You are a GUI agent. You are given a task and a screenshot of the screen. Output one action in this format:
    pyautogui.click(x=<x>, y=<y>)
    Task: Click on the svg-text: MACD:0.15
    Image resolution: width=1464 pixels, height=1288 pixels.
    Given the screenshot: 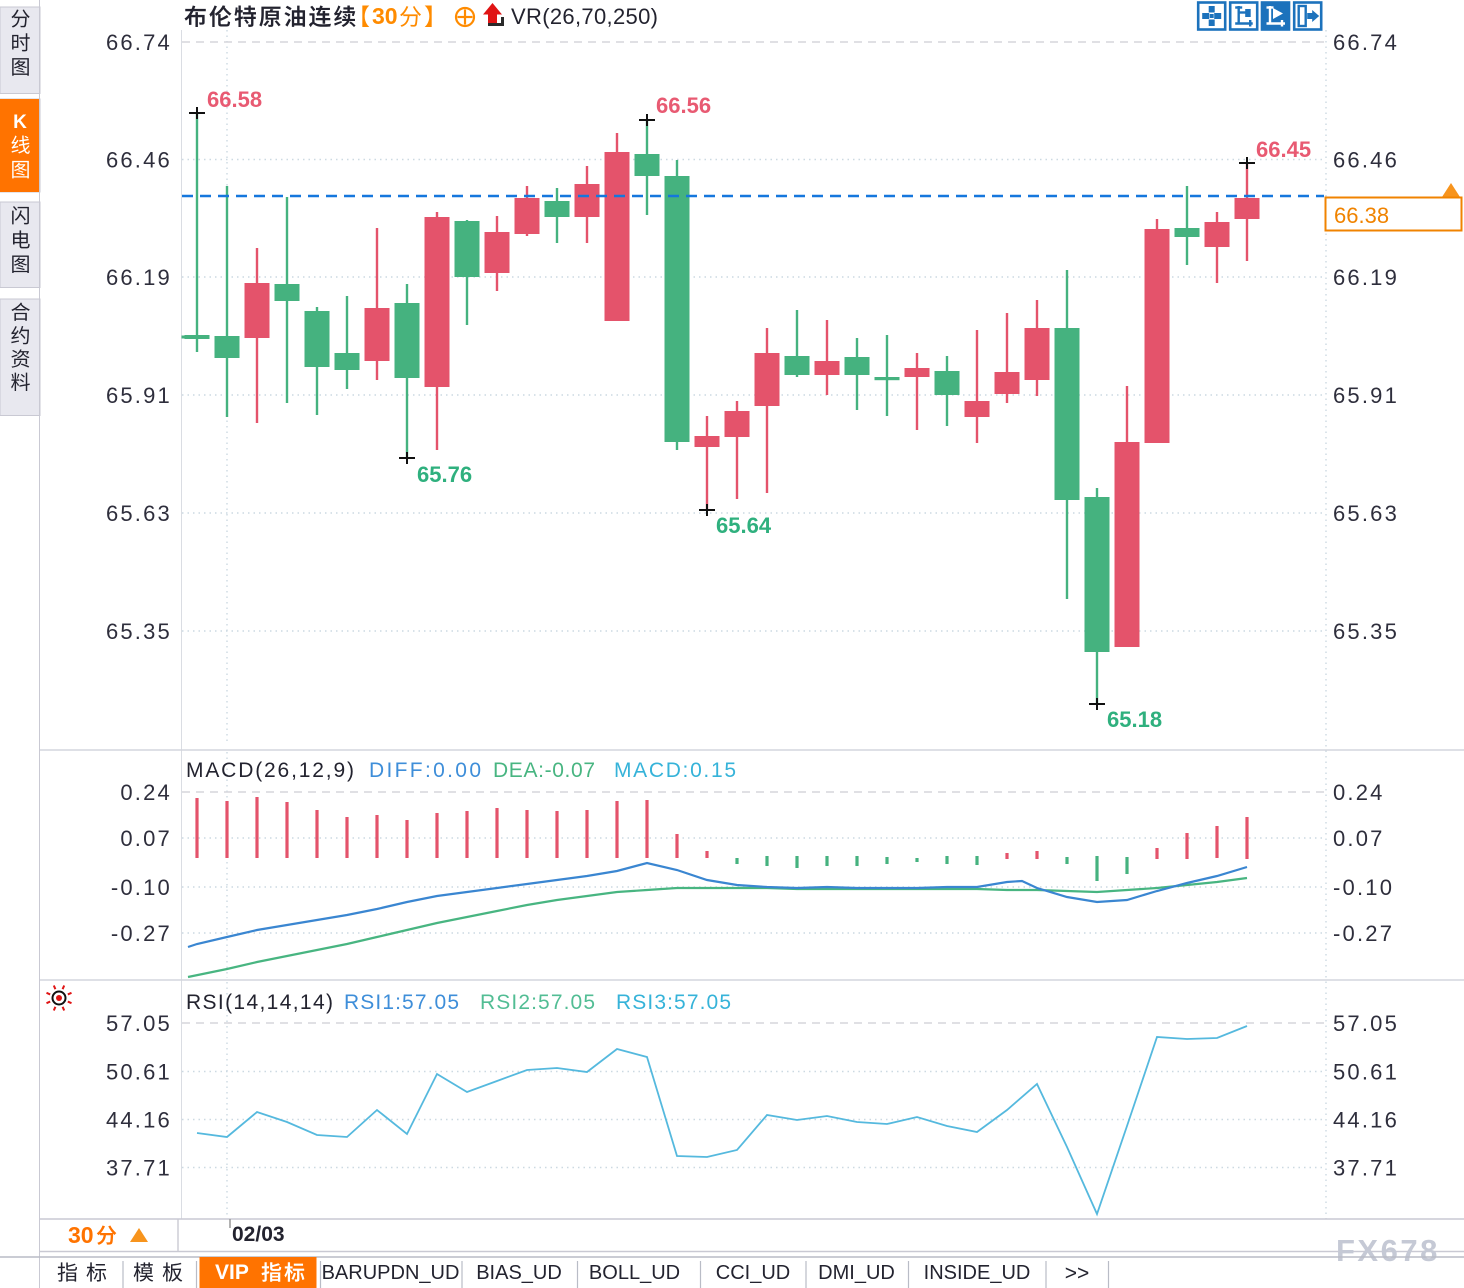 What is the action you would take?
    pyautogui.click(x=675, y=770)
    